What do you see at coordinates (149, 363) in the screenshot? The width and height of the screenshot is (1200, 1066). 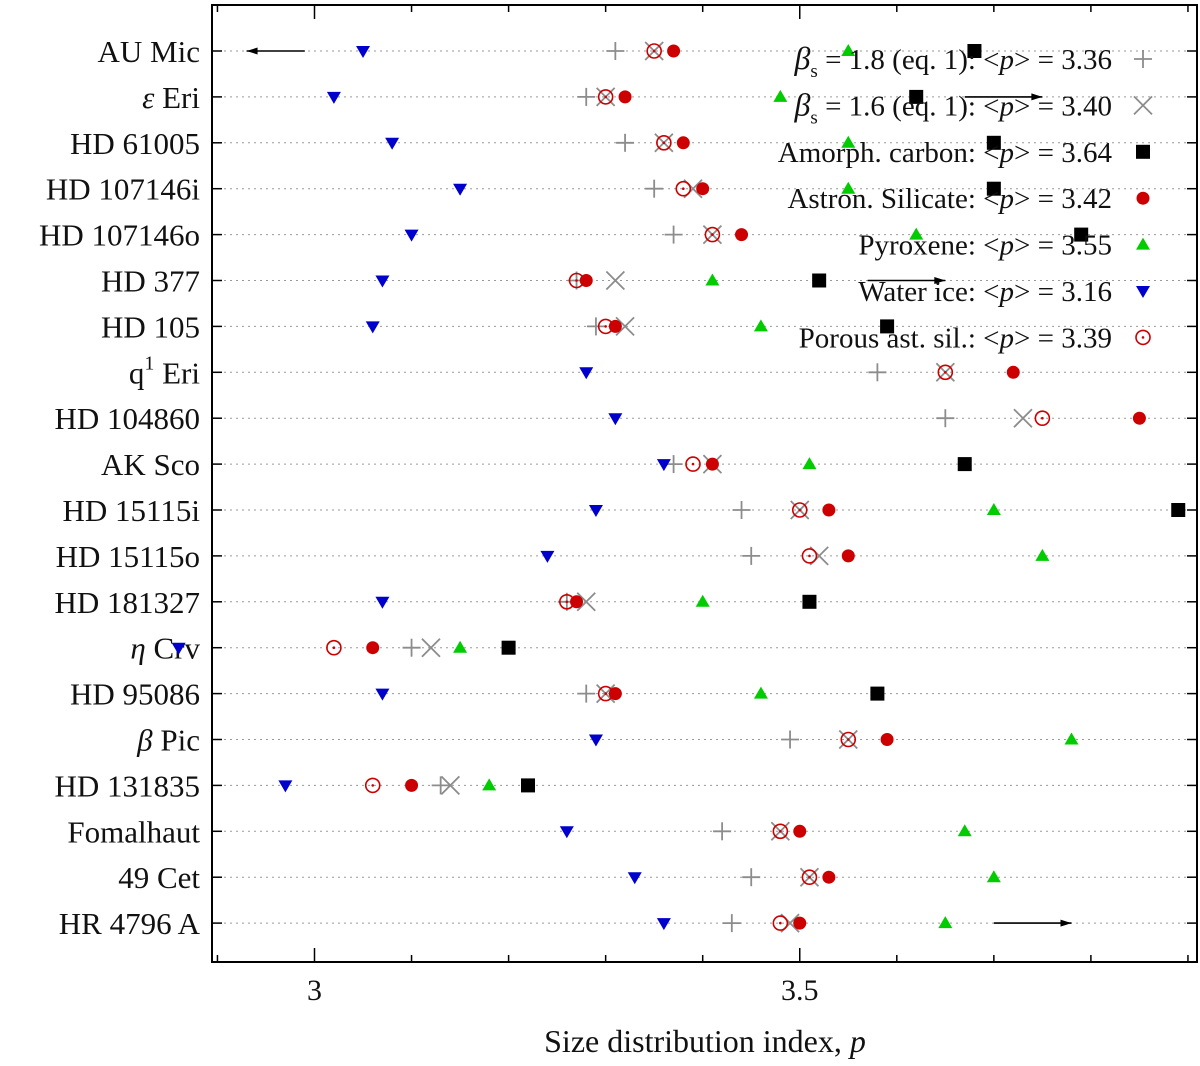 I see `label-superscript: 1` at bounding box center [149, 363].